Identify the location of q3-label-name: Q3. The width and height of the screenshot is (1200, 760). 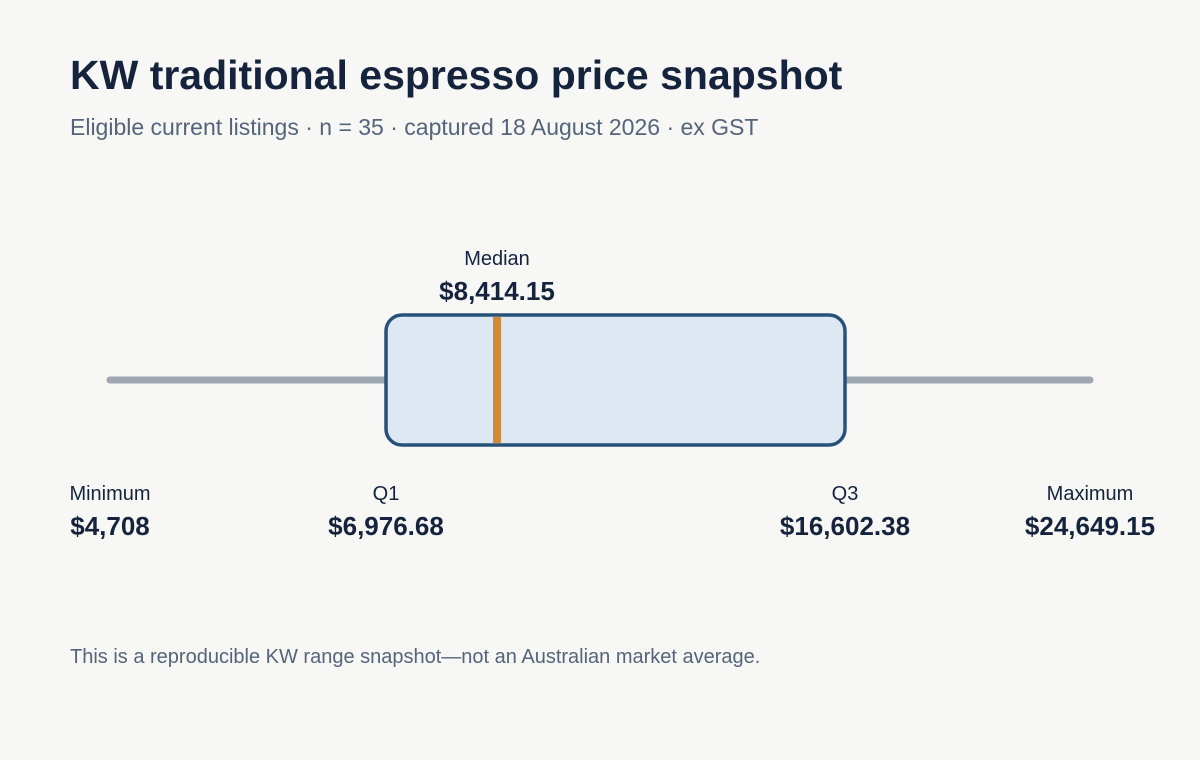
(845, 494).